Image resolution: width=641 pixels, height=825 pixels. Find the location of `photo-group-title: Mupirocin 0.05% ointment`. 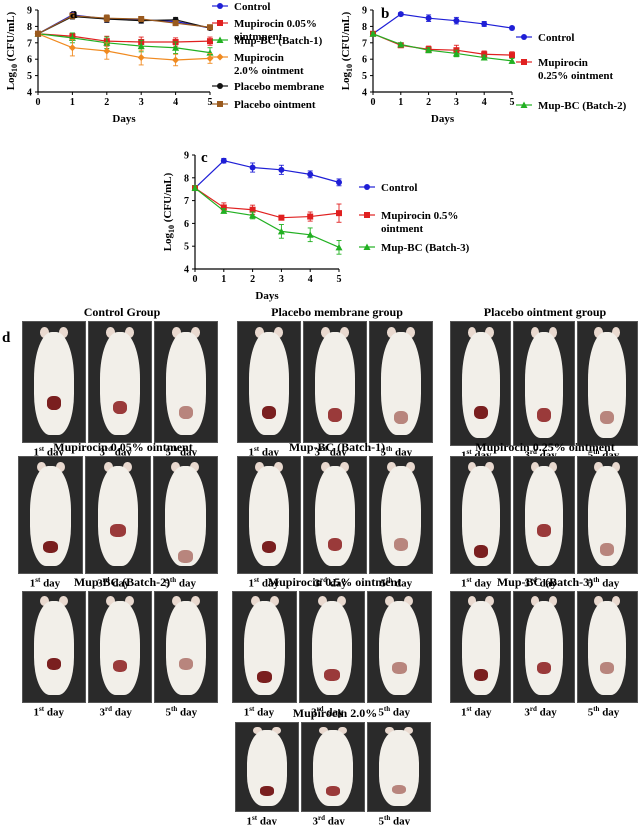

photo-group-title: Mupirocin 0.05% ointment is located at coordinates (123, 447).